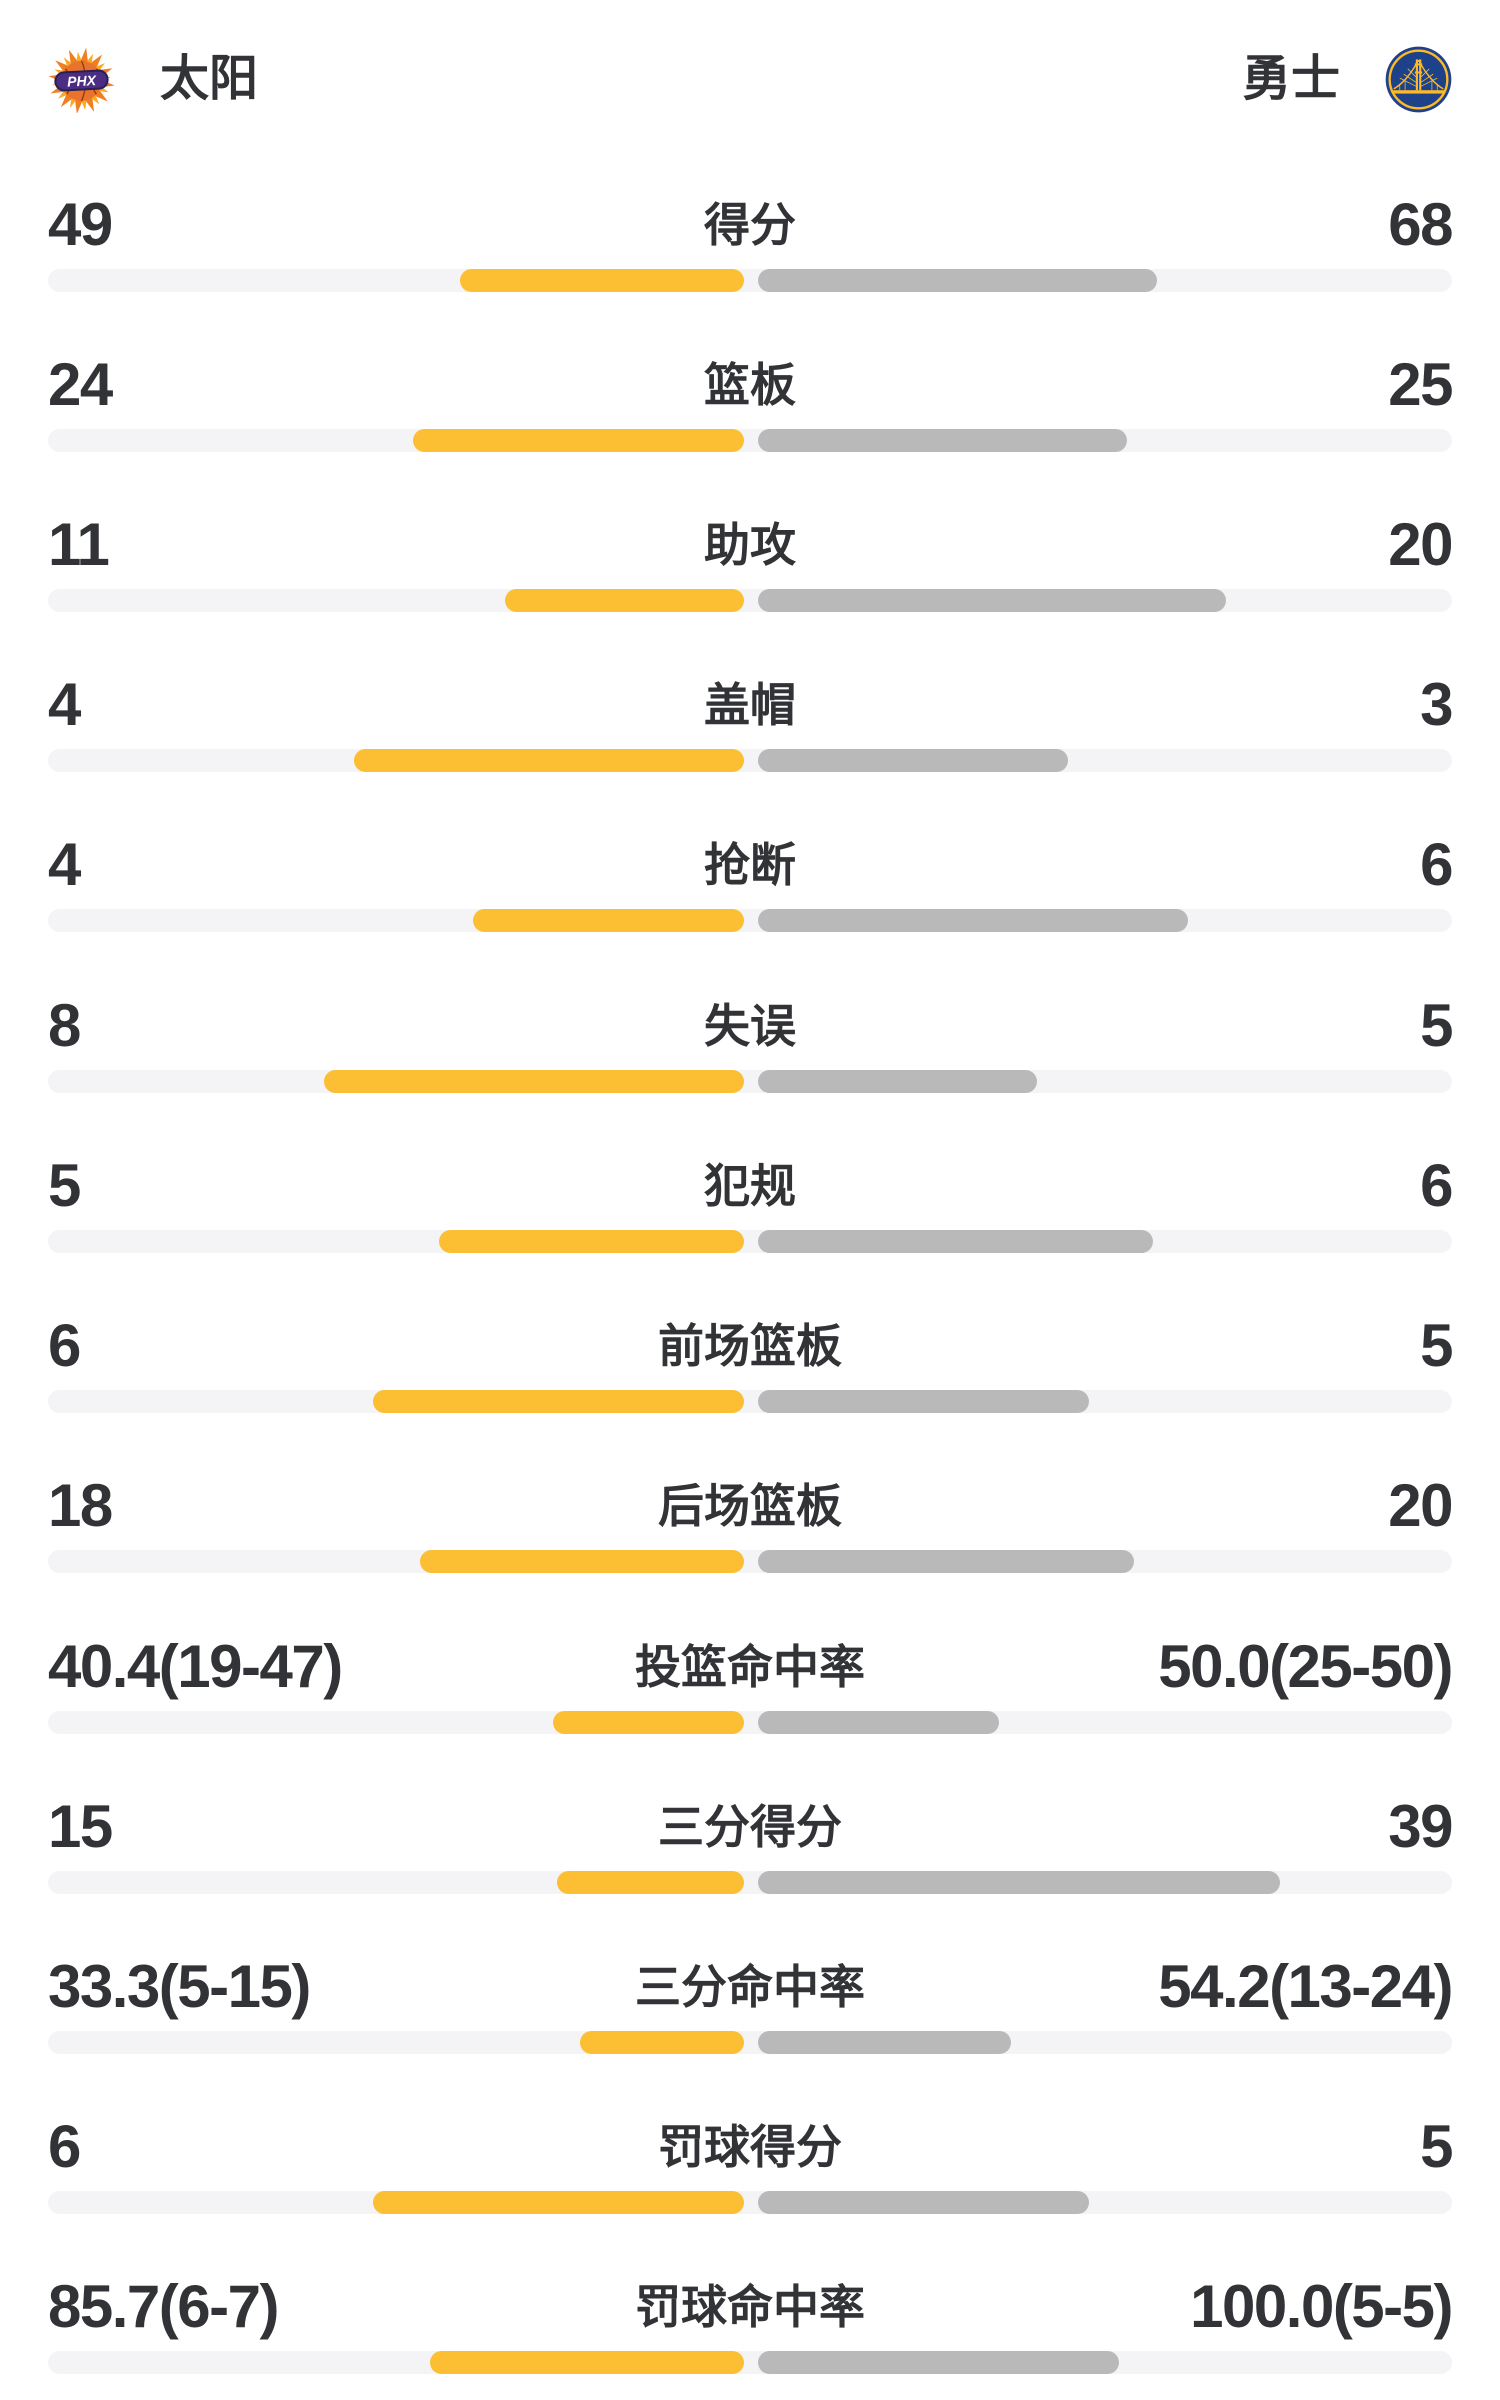 The image size is (1500, 2400). I want to click on stat-row: 4 盖帽 3, so click(750, 721).